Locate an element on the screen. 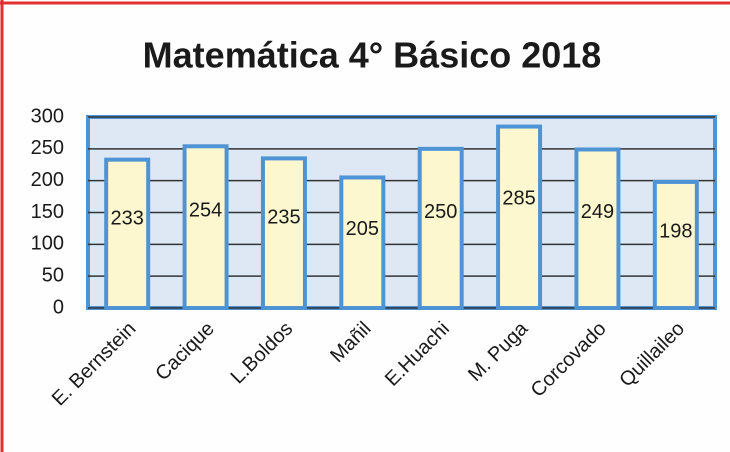 The image size is (730, 452). y-tick-label: 300 is located at coordinates (47, 116).